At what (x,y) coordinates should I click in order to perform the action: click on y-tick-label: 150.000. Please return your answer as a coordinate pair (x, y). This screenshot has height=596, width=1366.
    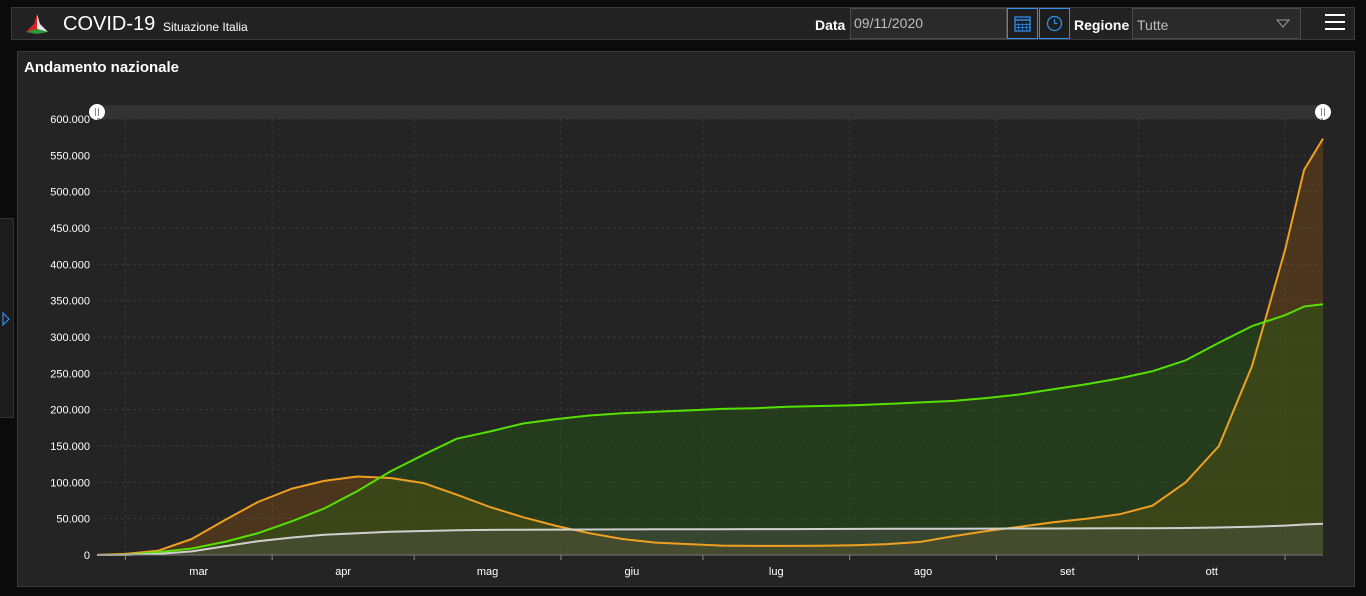
    Looking at the image, I should click on (70, 447).